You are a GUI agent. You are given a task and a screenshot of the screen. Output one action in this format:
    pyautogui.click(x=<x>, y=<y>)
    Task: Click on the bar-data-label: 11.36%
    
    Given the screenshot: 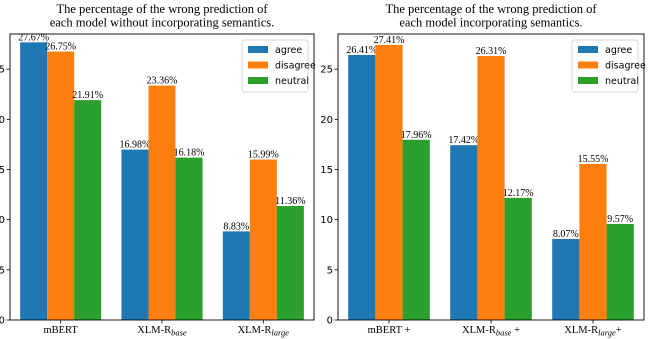 What is the action you would take?
    pyautogui.click(x=290, y=201)
    